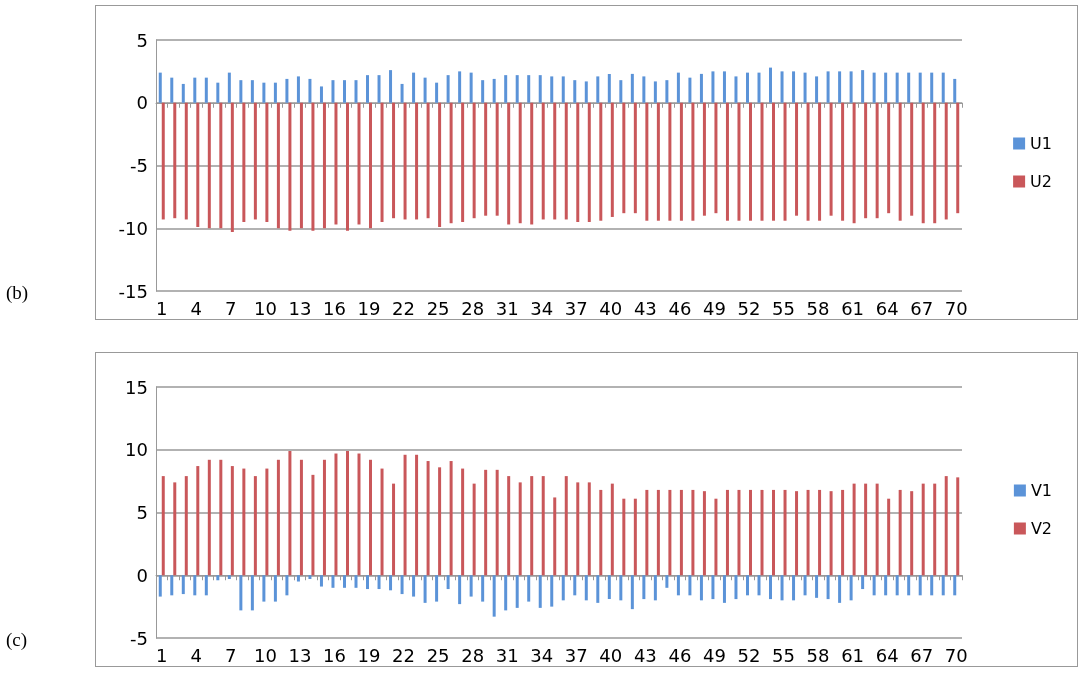 This screenshot has height=675, width=1078. What do you see at coordinates (611, 655) in the screenshot?
I see `x-tick-label: 40` at bounding box center [611, 655].